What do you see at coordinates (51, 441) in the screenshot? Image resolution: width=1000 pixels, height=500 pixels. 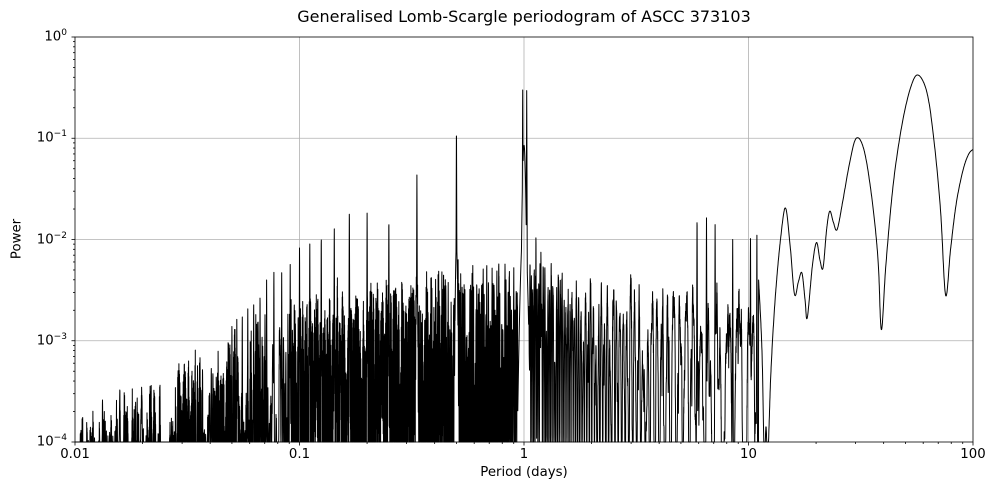 I see `y-tick-label: 10⁻⁴` at bounding box center [51, 441].